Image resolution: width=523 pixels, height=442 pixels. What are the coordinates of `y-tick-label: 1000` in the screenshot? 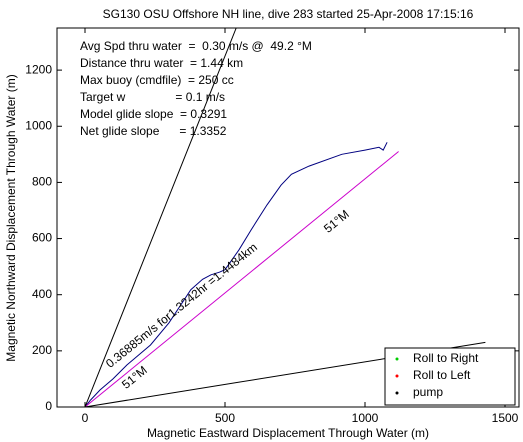 It's located at (38, 125).